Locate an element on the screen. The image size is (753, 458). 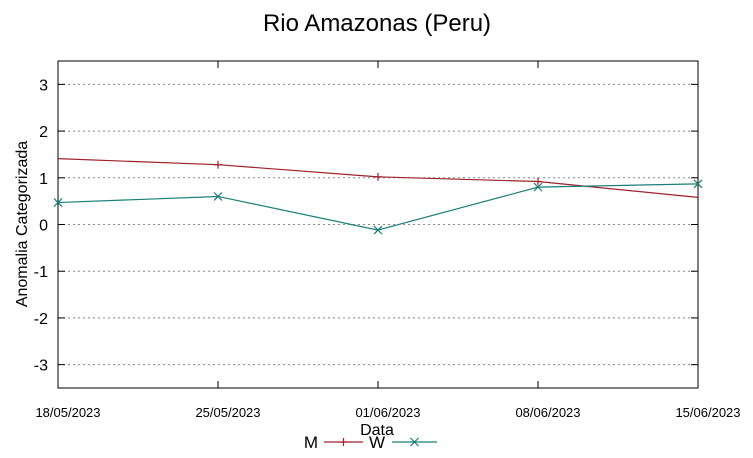
x-tick-label: 08/06/2023 is located at coordinates (547, 412).